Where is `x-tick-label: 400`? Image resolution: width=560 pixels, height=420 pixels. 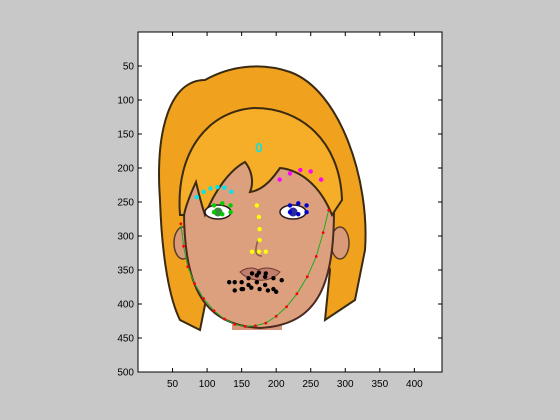 x-tick-label: 400 is located at coordinates (414, 384).